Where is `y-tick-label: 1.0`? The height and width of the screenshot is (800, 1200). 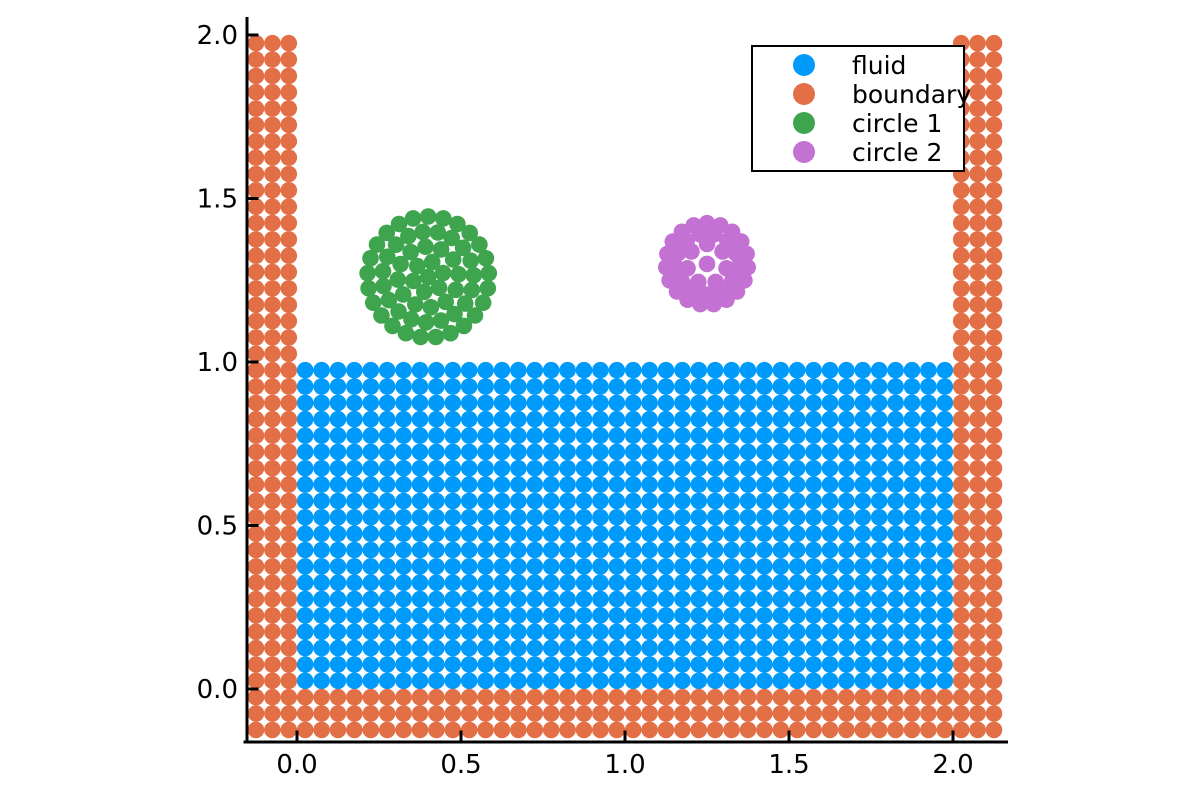 y-tick-label: 1.0 is located at coordinates (217, 363).